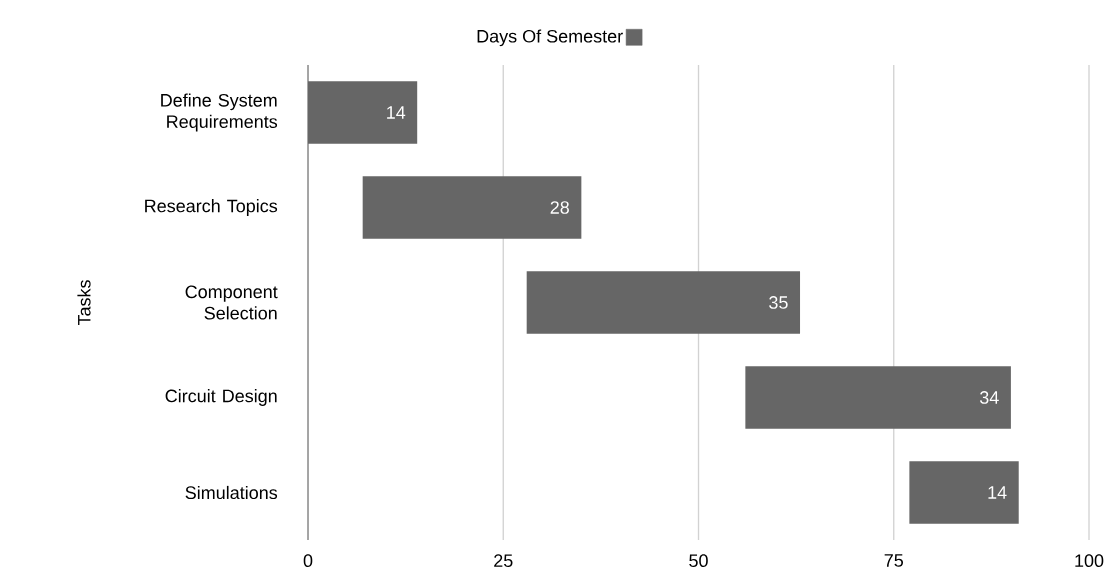 This screenshot has width=1112, height=577. What do you see at coordinates (550, 38) in the screenshot?
I see `legend-label: Days Of Semester` at bounding box center [550, 38].